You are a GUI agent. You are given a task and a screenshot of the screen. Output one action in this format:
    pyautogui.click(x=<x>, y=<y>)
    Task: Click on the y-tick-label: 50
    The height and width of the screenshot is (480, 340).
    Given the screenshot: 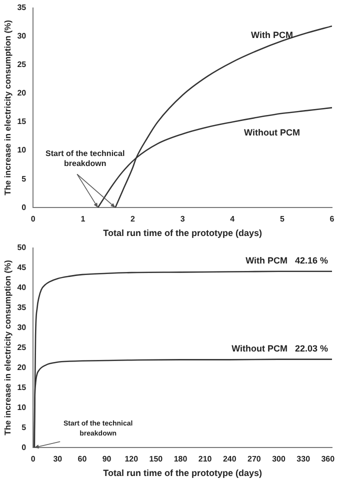 What is the action you would take?
    pyautogui.click(x=22, y=247)
    